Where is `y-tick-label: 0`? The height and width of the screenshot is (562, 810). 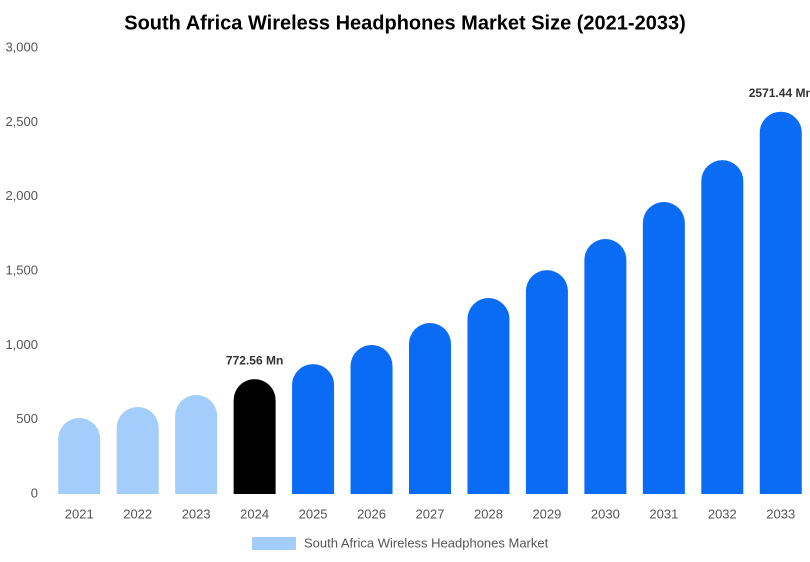
y-tick-label: 0 is located at coordinates (34, 492).